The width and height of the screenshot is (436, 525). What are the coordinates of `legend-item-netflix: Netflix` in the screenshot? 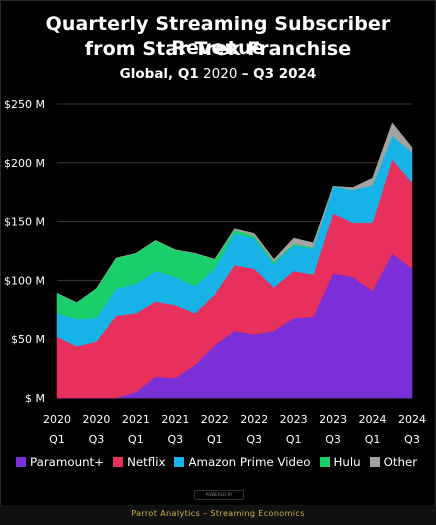 It's located at (139, 462).